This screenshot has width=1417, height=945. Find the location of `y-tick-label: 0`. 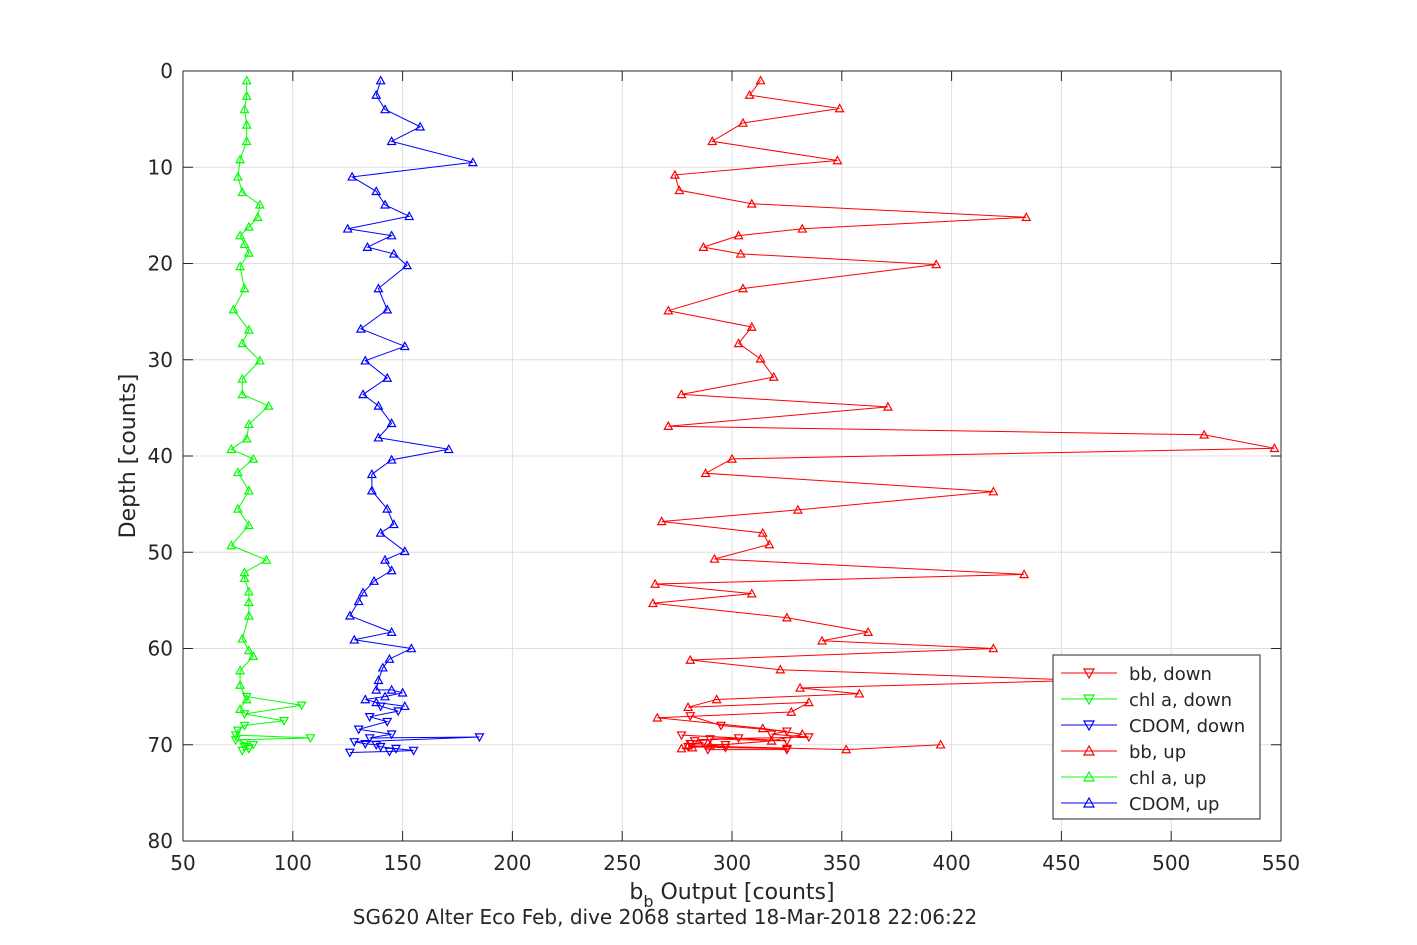

y-tick-label: 0 is located at coordinates (166, 71).